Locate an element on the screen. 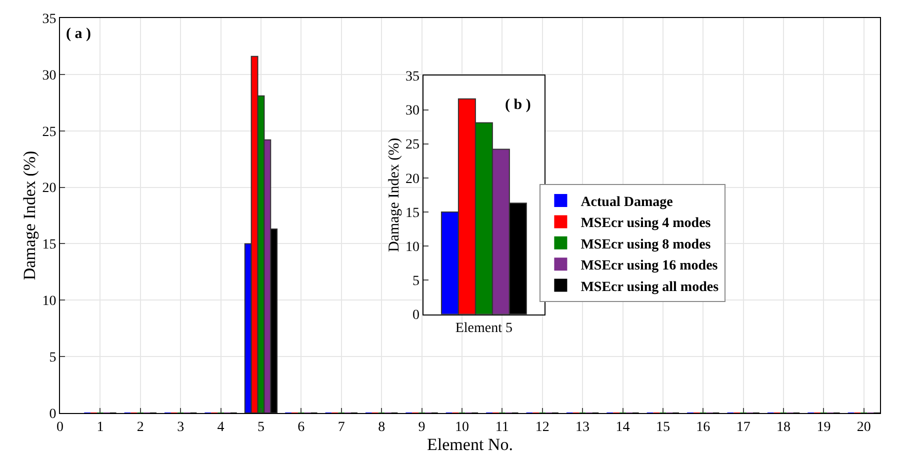 This screenshot has width=909, height=467. x-tick-label: 7 is located at coordinates (341, 427).